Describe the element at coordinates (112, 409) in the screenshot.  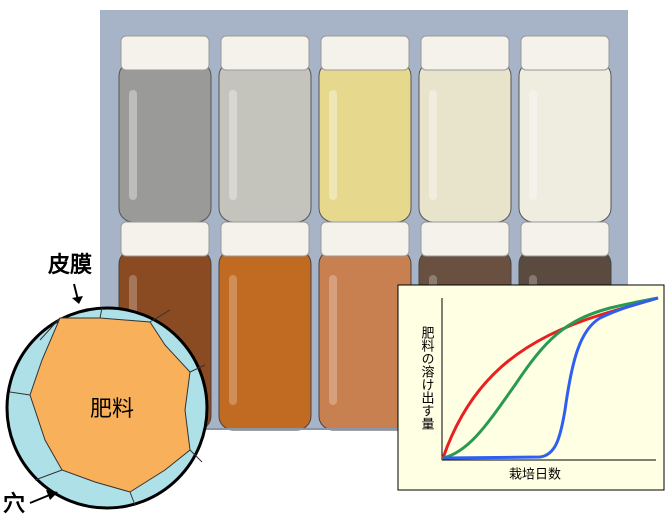
I see `fertilizer-label: 肥料` at that location.